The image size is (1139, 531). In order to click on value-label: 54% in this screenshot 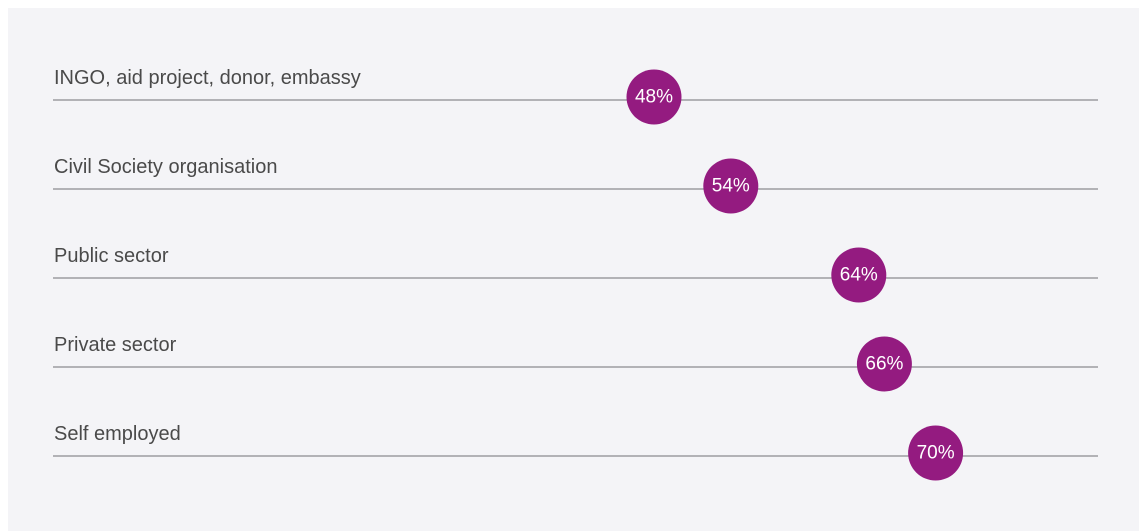, I will do `click(731, 186)`.